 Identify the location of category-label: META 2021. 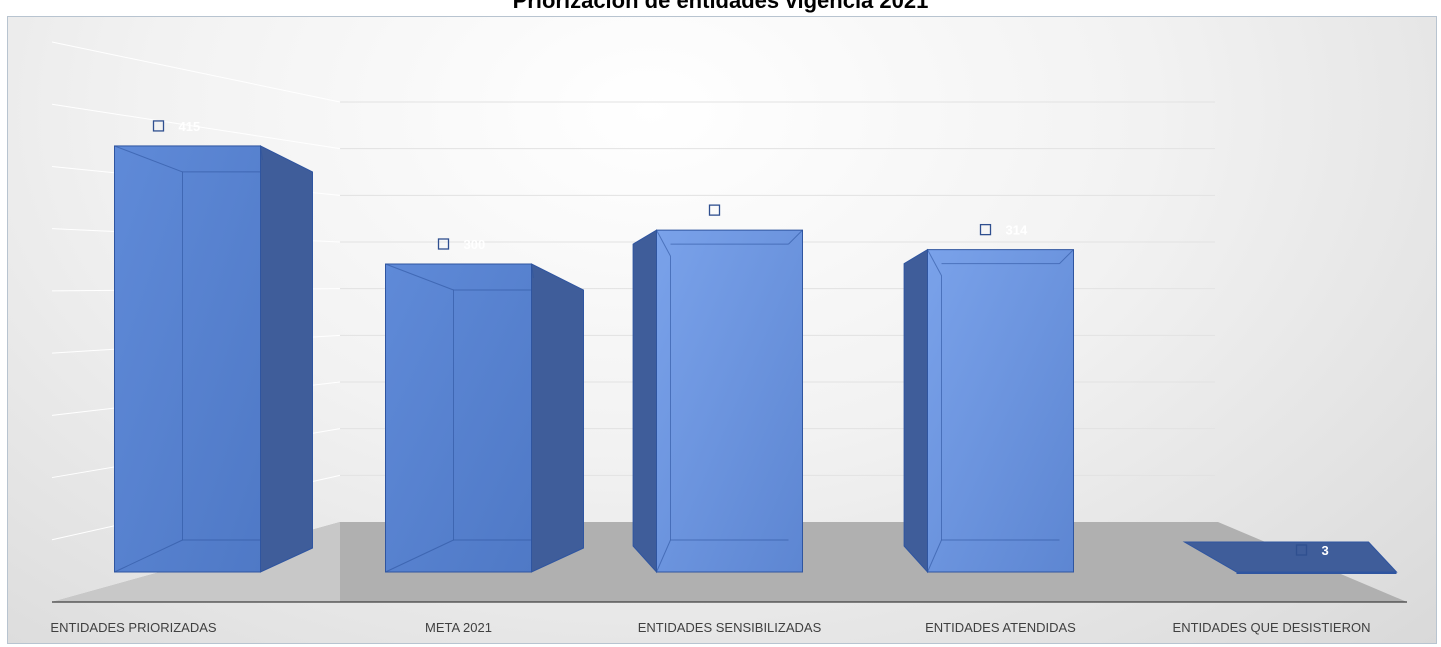
(458, 627).